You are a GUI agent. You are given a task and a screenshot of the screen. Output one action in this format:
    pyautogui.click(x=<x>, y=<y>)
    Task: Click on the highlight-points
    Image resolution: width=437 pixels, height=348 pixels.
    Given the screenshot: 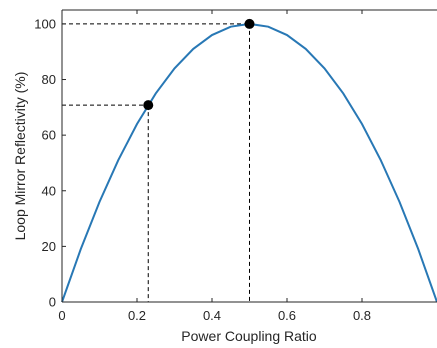 What is the action you would take?
    pyautogui.click(x=199, y=64)
    